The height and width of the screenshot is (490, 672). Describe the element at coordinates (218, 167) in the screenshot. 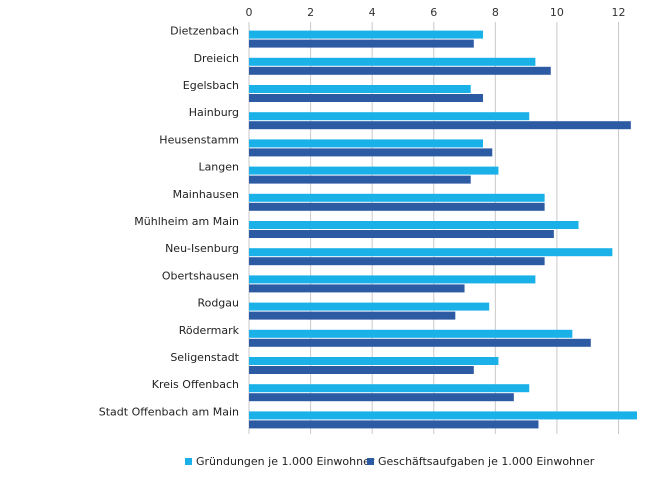

I see `category-label: Langen` at that location.